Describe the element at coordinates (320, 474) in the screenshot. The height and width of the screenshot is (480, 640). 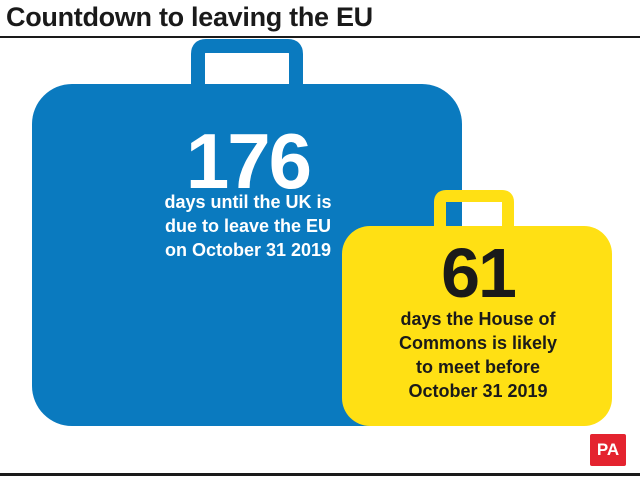
I see `bottom-divider` at that location.